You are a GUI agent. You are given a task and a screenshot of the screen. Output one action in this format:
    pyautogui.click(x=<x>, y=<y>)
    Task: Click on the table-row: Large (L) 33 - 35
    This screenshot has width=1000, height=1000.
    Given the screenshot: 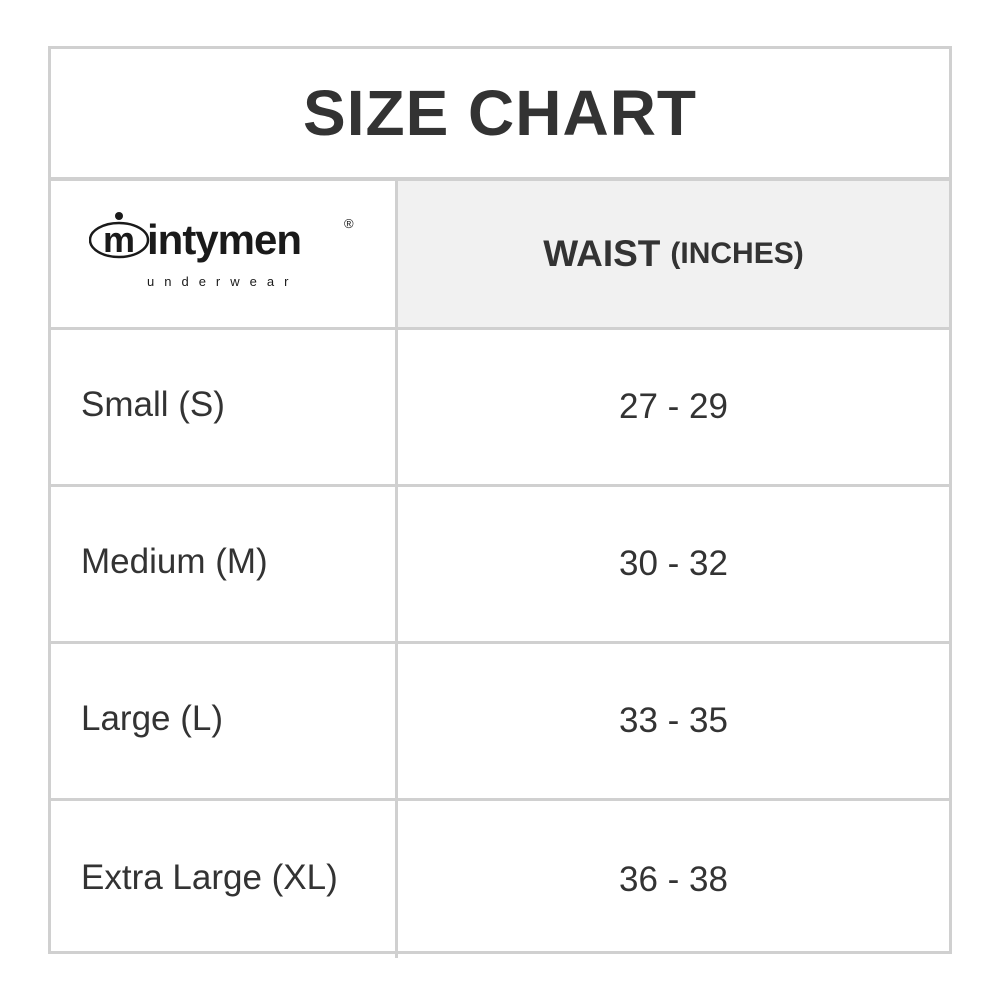 What is the action you would take?
    pyautogui.click(x=500, y=722)
    